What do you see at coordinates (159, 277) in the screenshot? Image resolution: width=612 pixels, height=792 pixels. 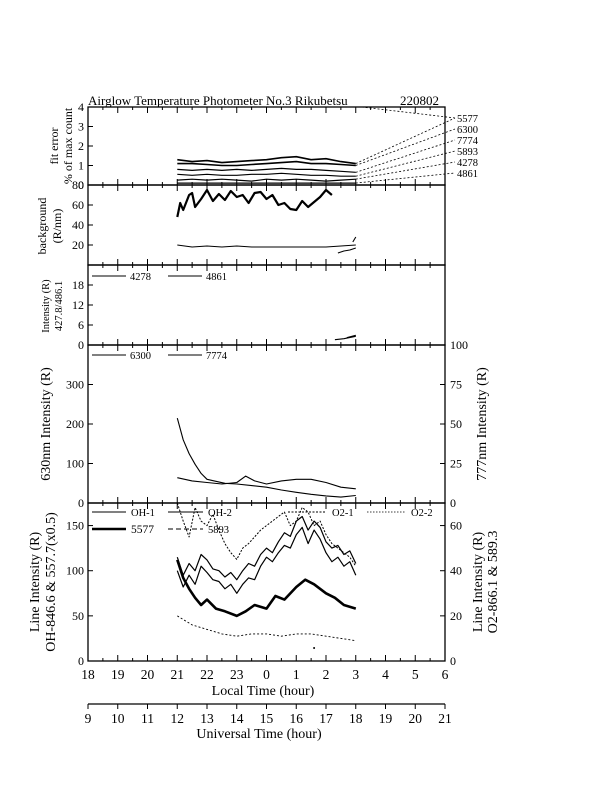 I see `panel3-legend: 4278 4861` at bounding box center [159, 277].